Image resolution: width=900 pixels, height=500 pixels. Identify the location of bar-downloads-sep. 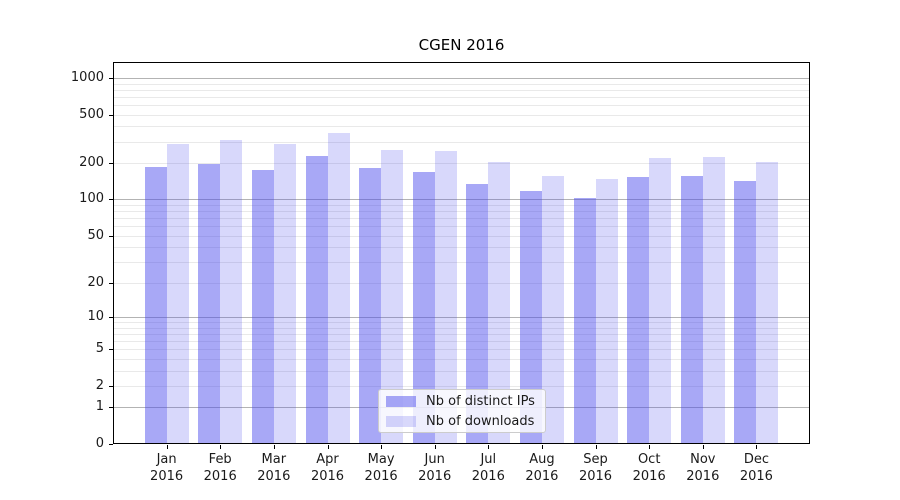
(606, 311).